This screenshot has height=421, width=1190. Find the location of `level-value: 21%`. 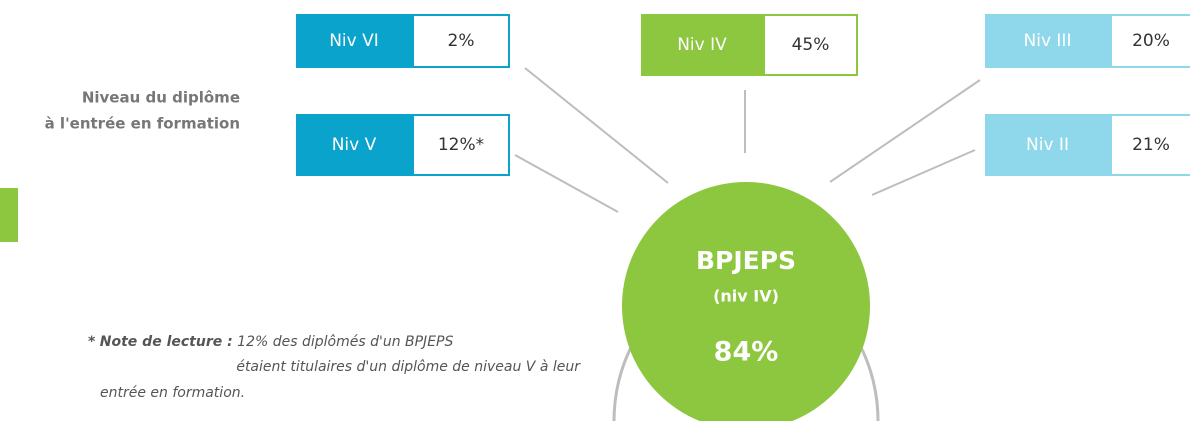

level-value: 21% is located at coordinates (1151, 145).